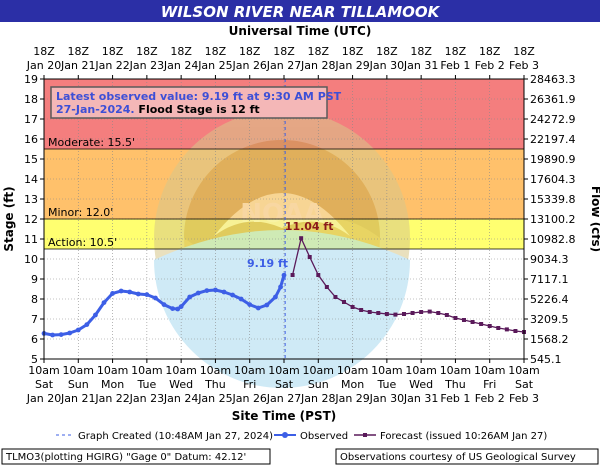 This screenshot has height=469, width=600. Describe the element at coordinates (91, 142) in the screenshot. I see `band-label-moderate: Moderate: 15.5'` at that location.